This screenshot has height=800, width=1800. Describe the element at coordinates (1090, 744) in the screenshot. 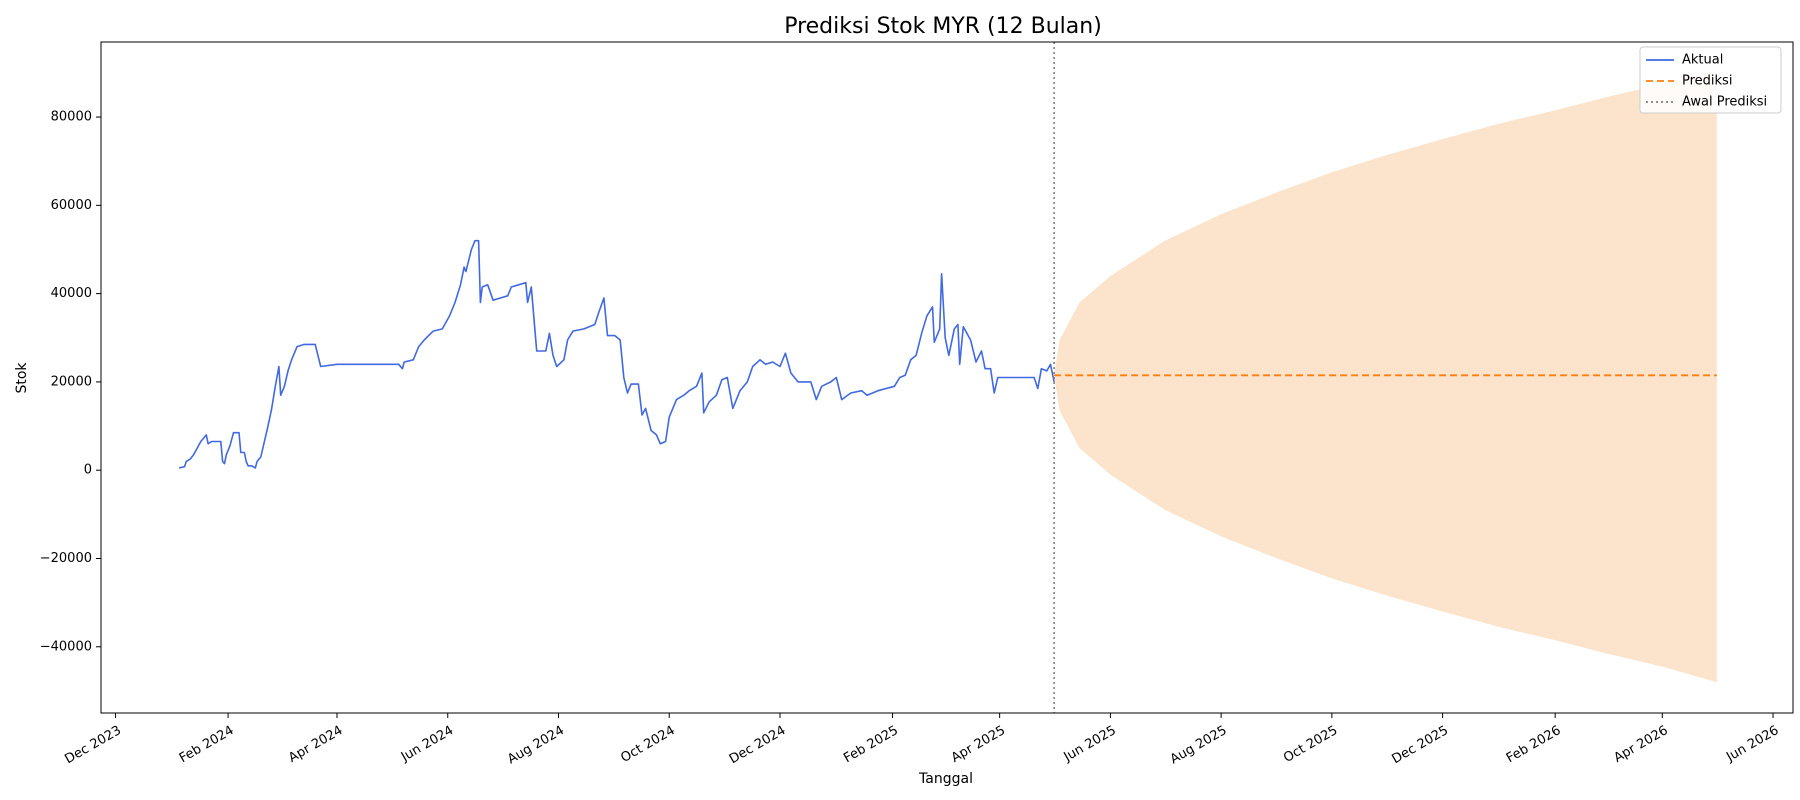

I see `x-tick-label: Jun 2025` at that location.